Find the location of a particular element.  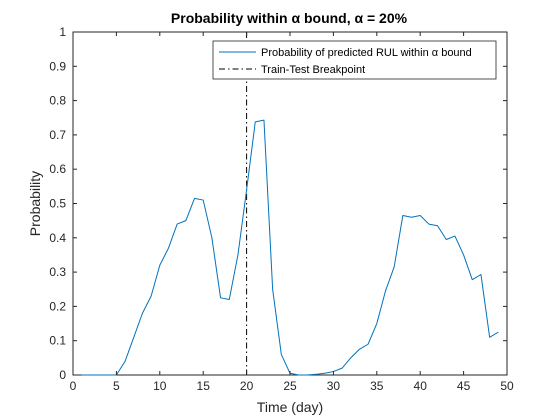

y-tick-label: 0.6 is located at coordinates (57, 169).